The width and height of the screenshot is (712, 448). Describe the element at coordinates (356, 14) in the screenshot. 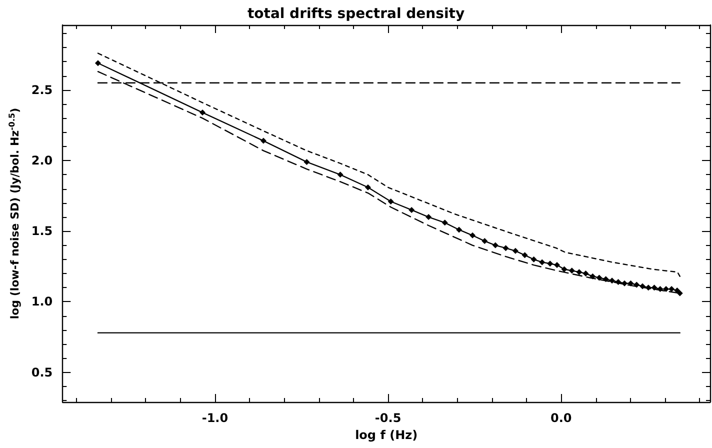

I see `chart-title: total drifts spectral density` at that location.